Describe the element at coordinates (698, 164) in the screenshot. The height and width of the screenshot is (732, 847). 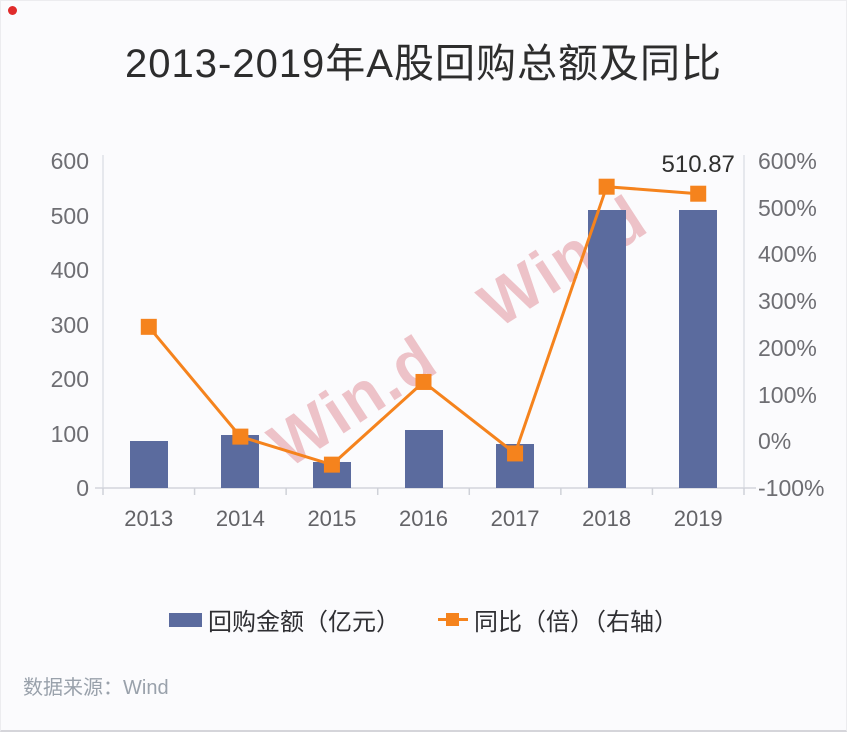
I see `data-label-2019: 510.87` at that location.